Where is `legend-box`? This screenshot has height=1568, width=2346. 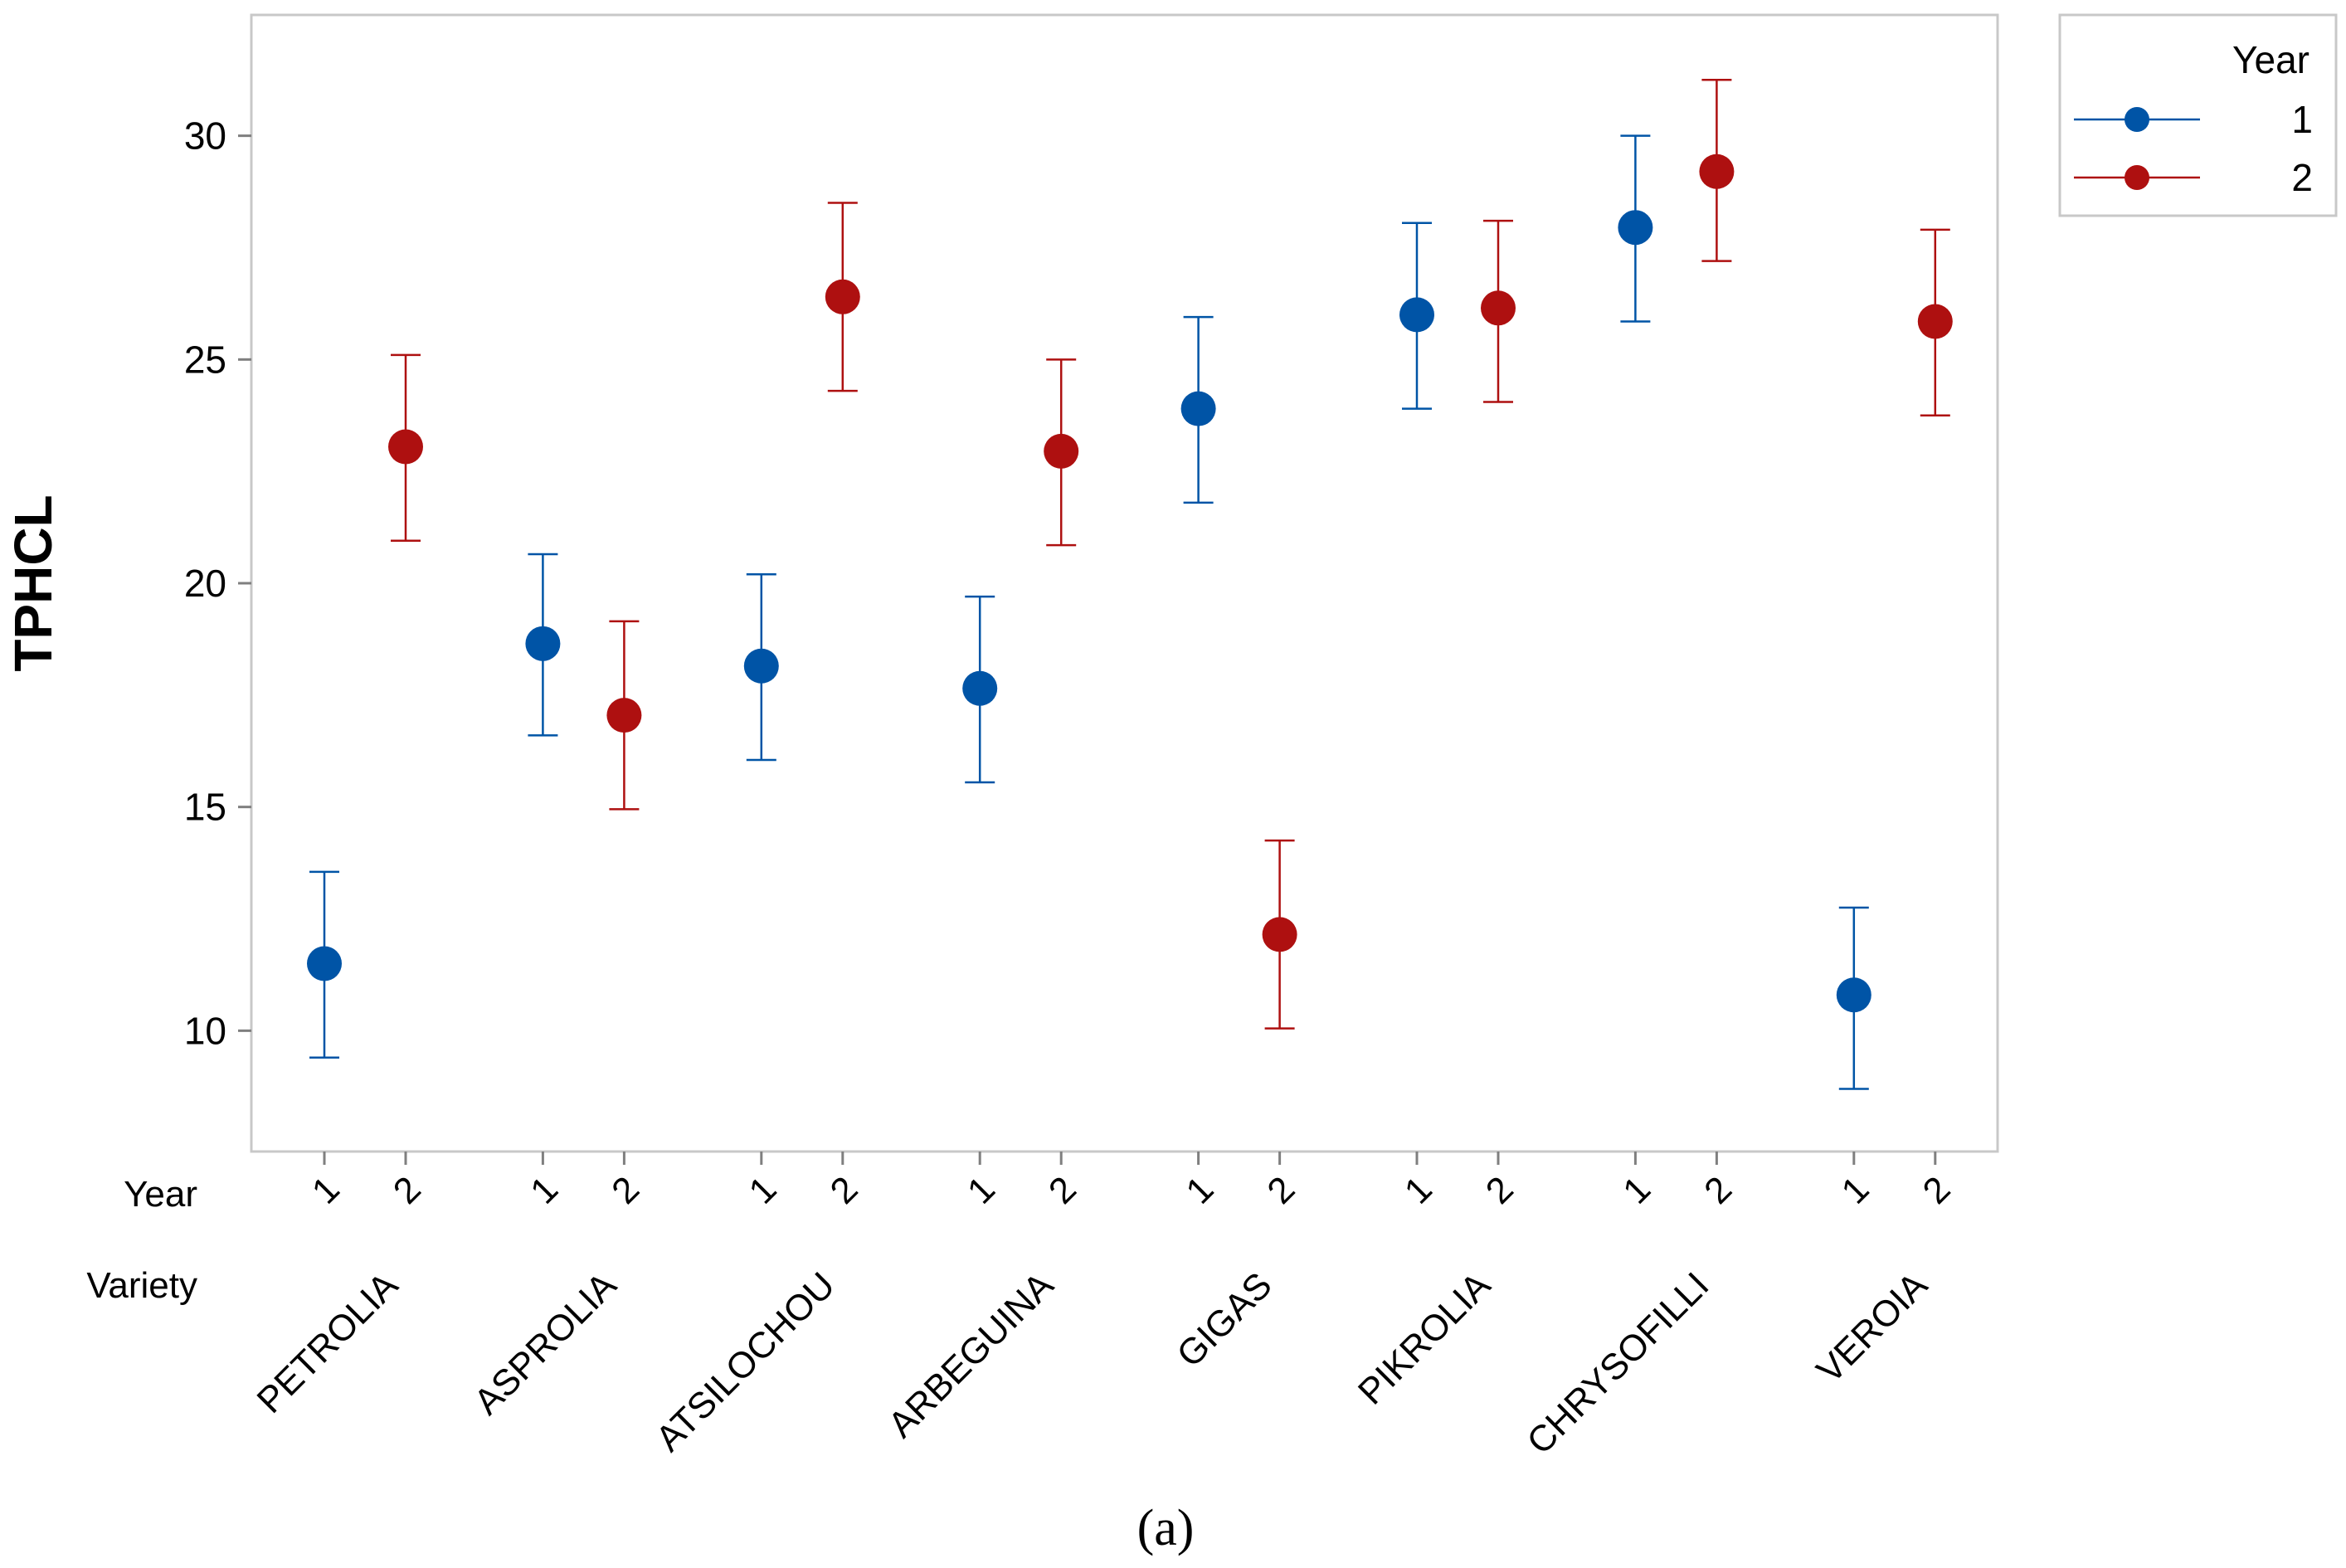 legend-box is located at coordinates (2198, 115).